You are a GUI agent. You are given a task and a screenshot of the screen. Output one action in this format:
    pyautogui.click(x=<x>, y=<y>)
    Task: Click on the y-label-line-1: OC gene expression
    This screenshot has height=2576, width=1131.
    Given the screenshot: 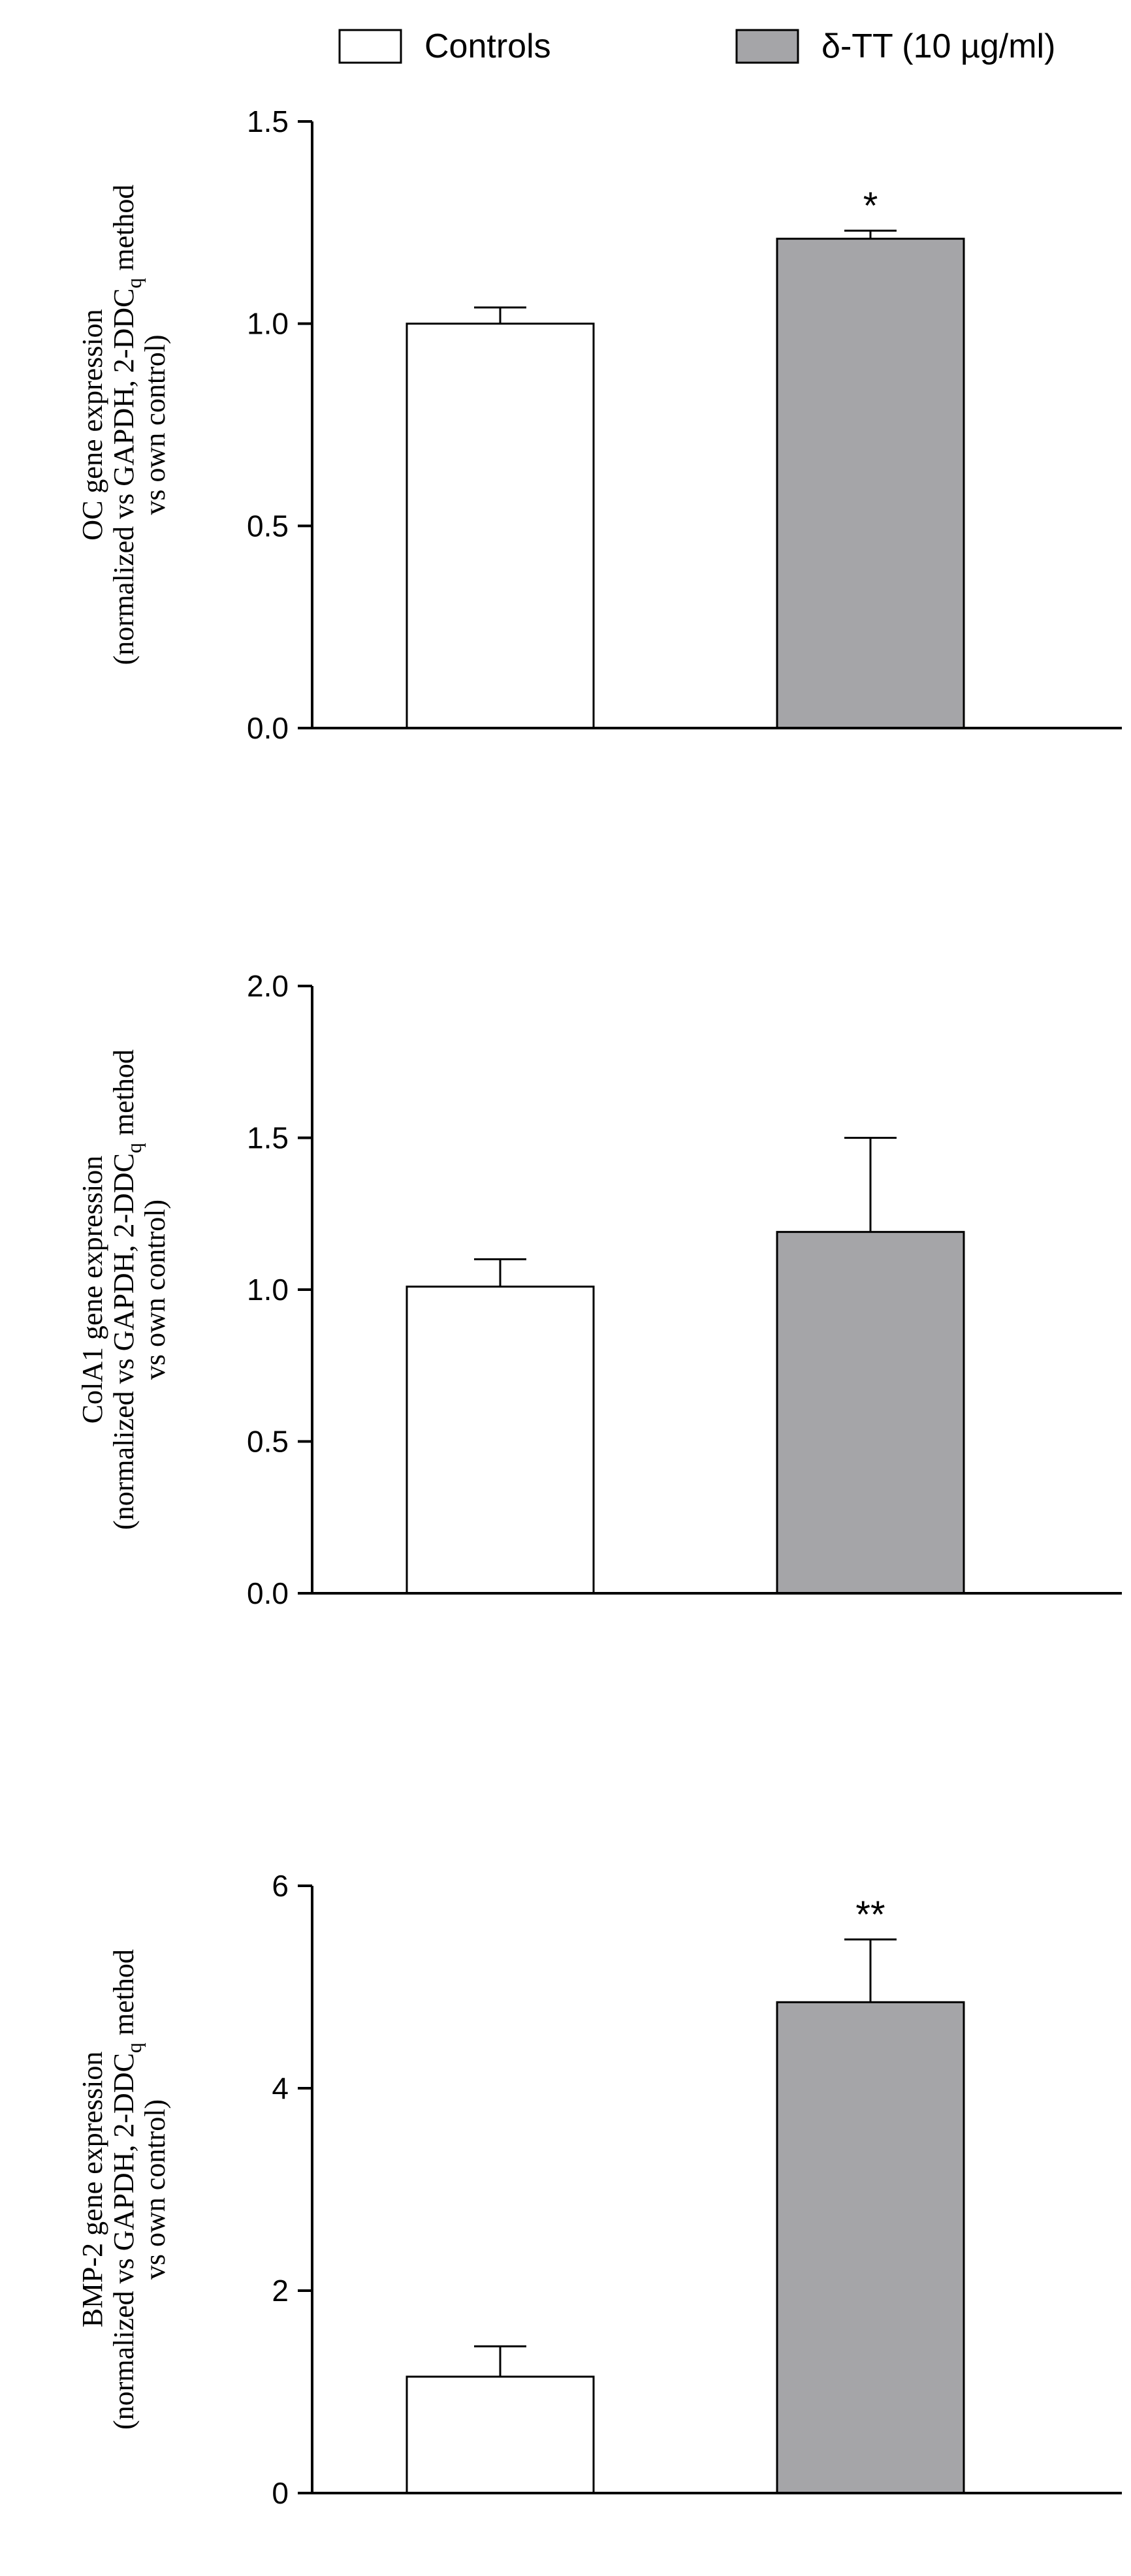 What is the action you would take?
    pyautogui.click(x=92, y=425)
    